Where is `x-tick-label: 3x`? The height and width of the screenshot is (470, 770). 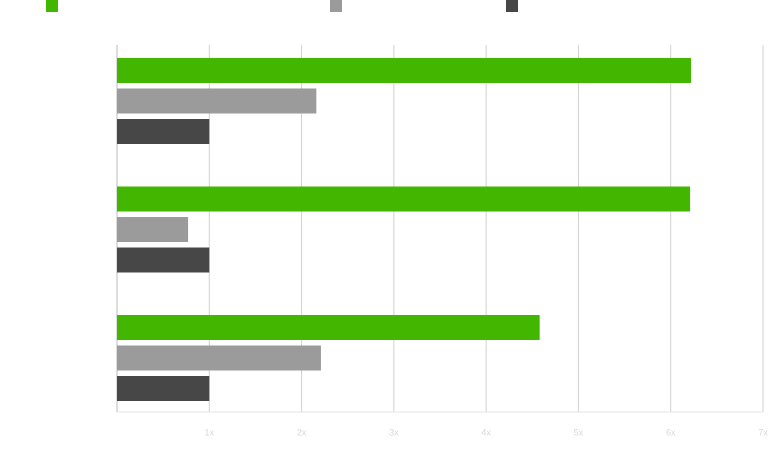 x-tick-label: 3x is located at coordinates (394, 432).